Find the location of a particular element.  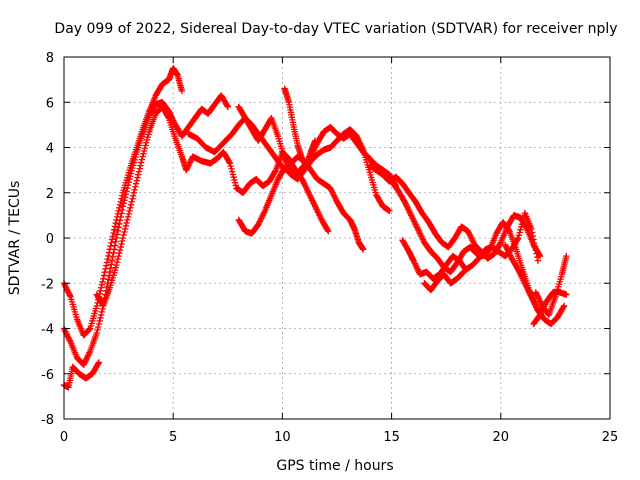

y-axis-label: SDTVAR / TECUs is located at coordinates (15, 238).